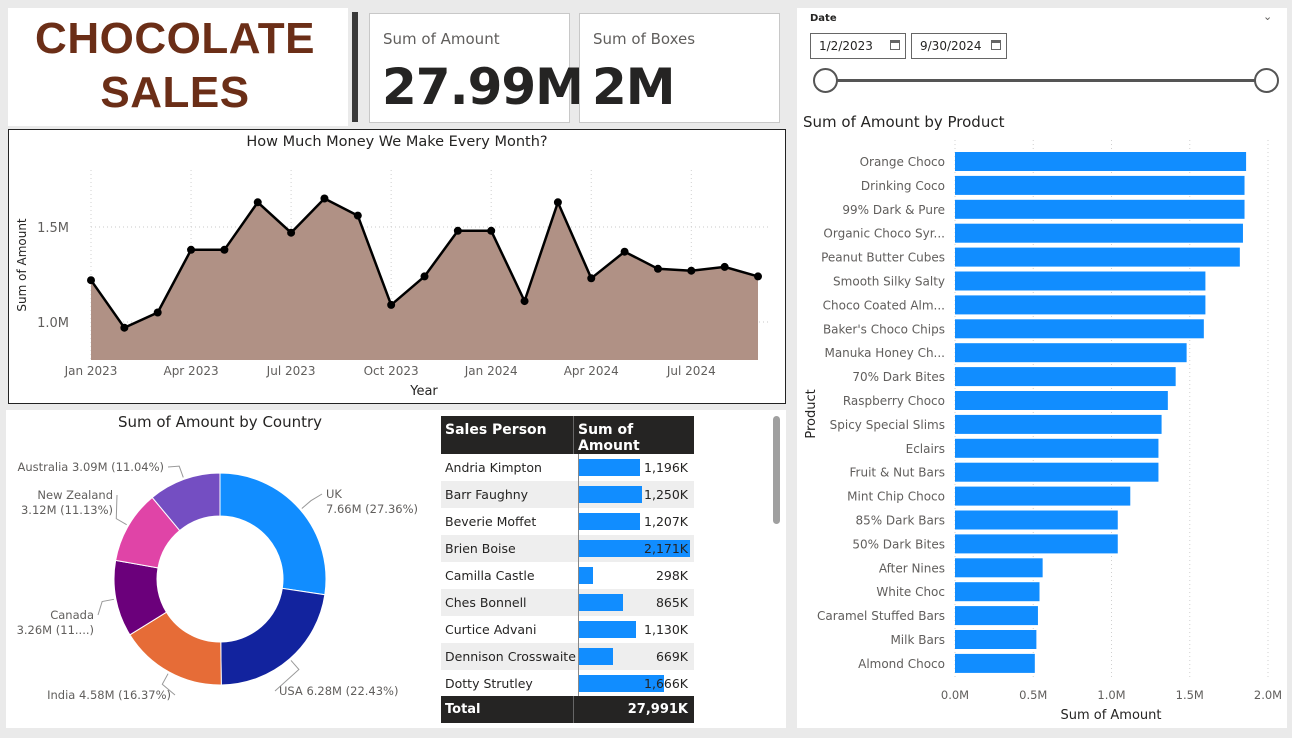 Image resolution: width=1292 pixels, height=738 pixels. I want to click on date-end-value: 9/30/2024, so click(951, 46).